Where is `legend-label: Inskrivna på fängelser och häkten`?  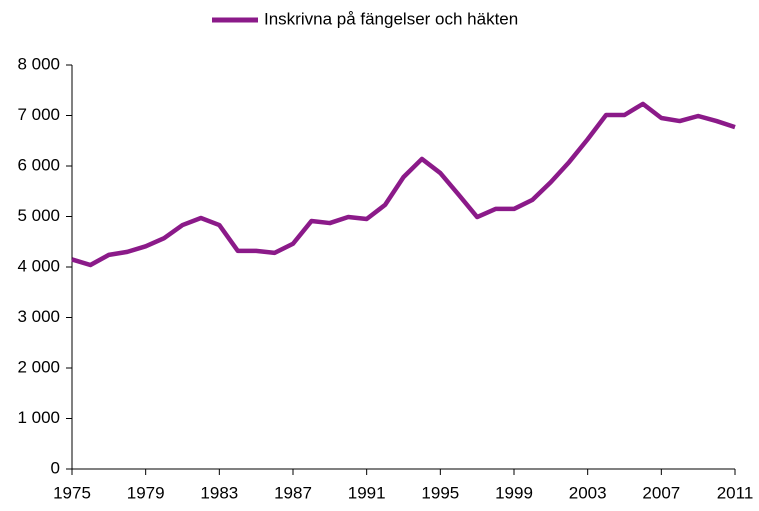 legend-label: Inskrivna på fängelser och häkten is located at coordinates (391, 18).